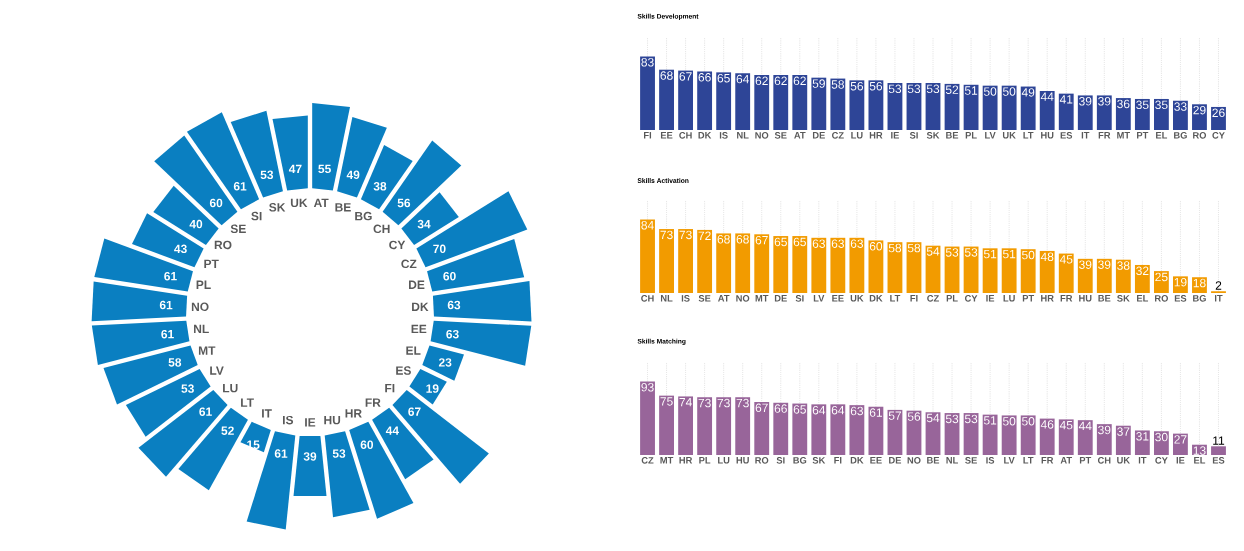 This screenshot has height=551, width=1244. Describe the element at coordinates (1218, 135) in the screenshot. I see `x-tick-label: CY` at that location.